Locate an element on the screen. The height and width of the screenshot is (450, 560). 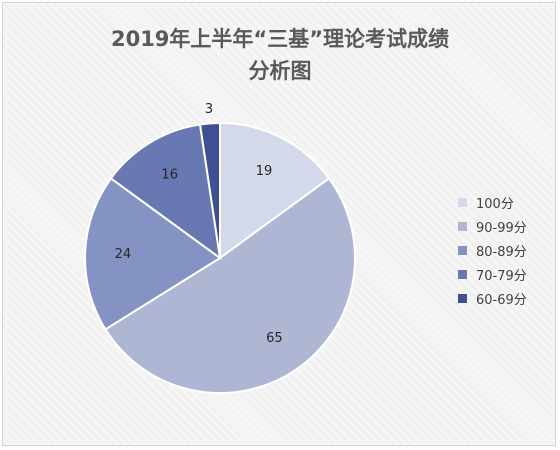
legend-item-2: 80-89分 is located at coordinates (492, 250).